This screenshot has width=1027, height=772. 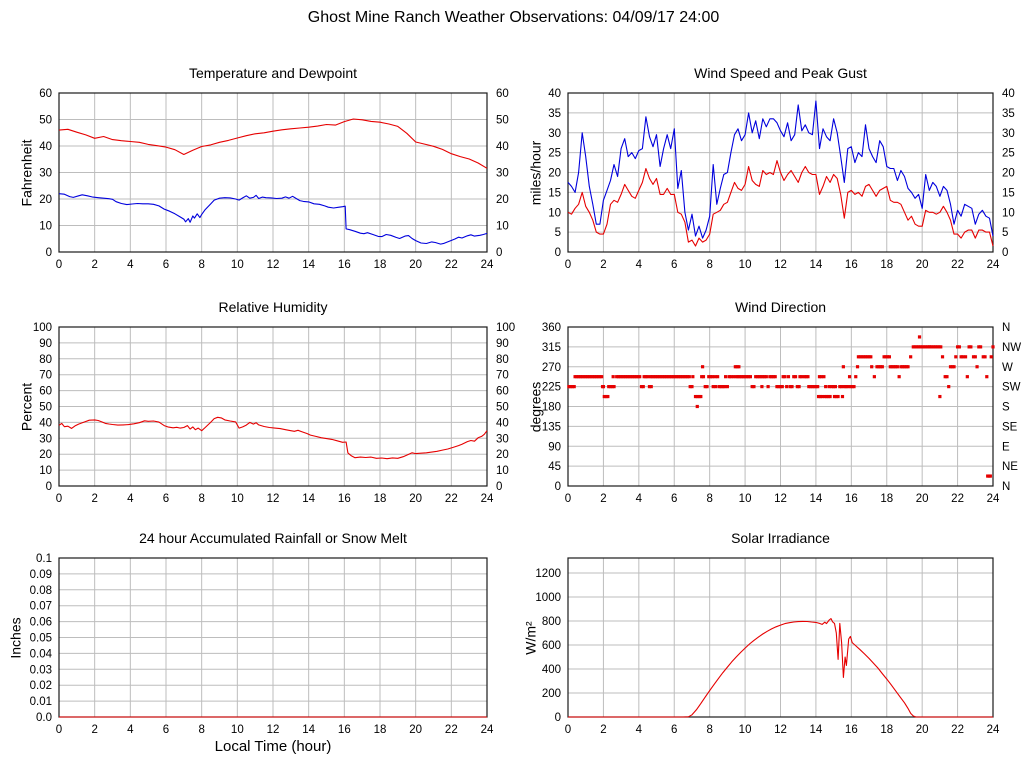 What do you see at coordinates (551, 694) in the screenshot?
I see `svg-text: 200` at bounding box center [551, 694].